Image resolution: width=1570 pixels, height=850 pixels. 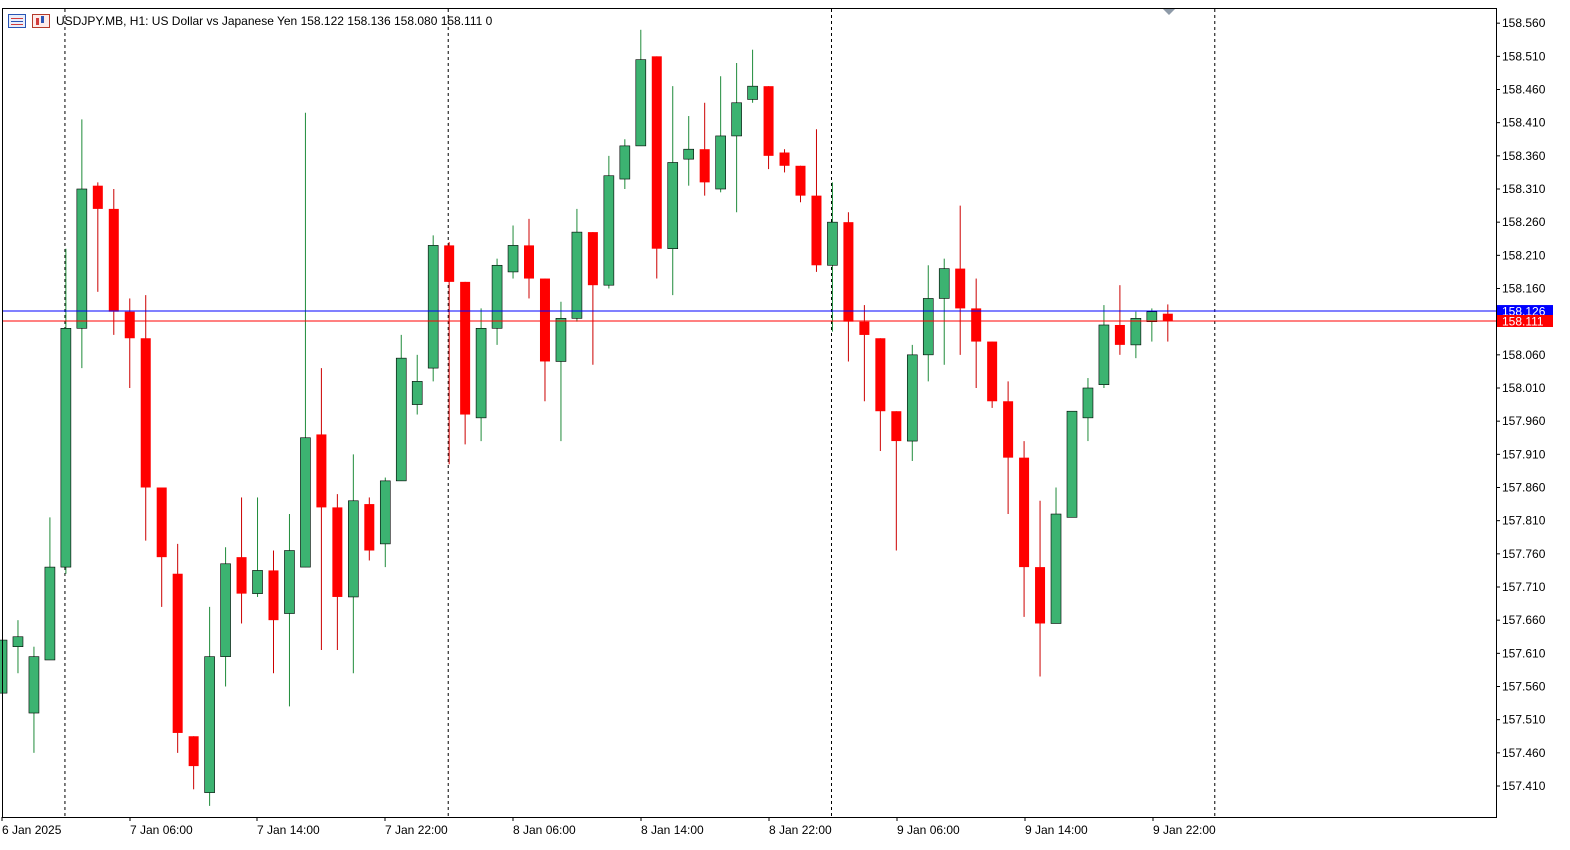 I want to click on y-tick-label: 158.510, so click(x=1524, y=56).